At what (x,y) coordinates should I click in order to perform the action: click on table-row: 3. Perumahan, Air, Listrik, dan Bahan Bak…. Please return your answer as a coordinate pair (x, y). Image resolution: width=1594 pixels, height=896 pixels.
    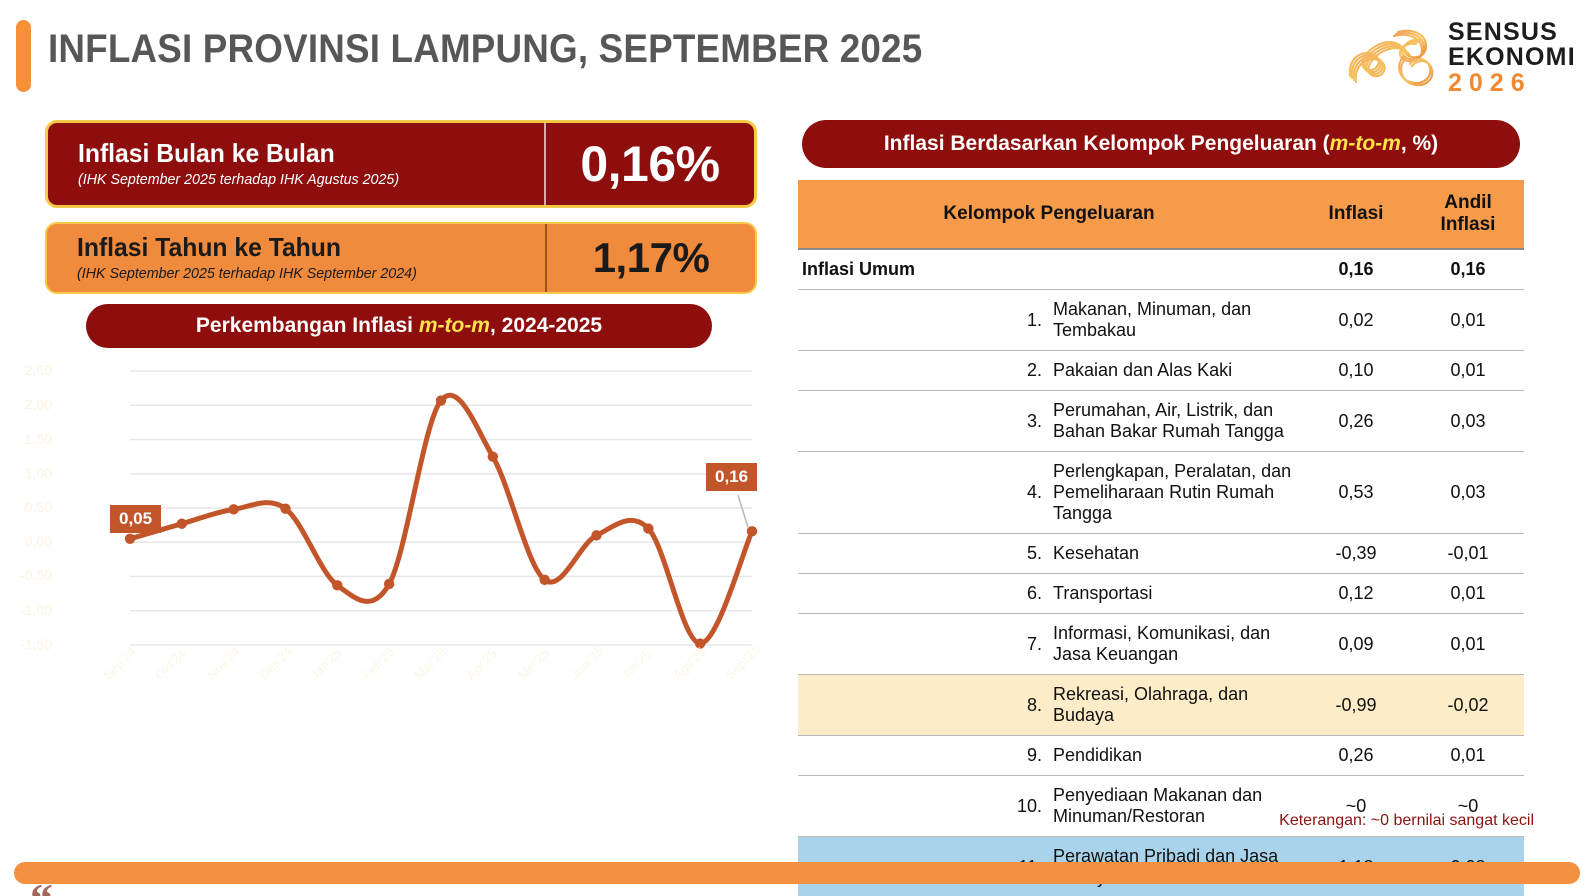
    Looking at the image, I should click on (1161, 421).